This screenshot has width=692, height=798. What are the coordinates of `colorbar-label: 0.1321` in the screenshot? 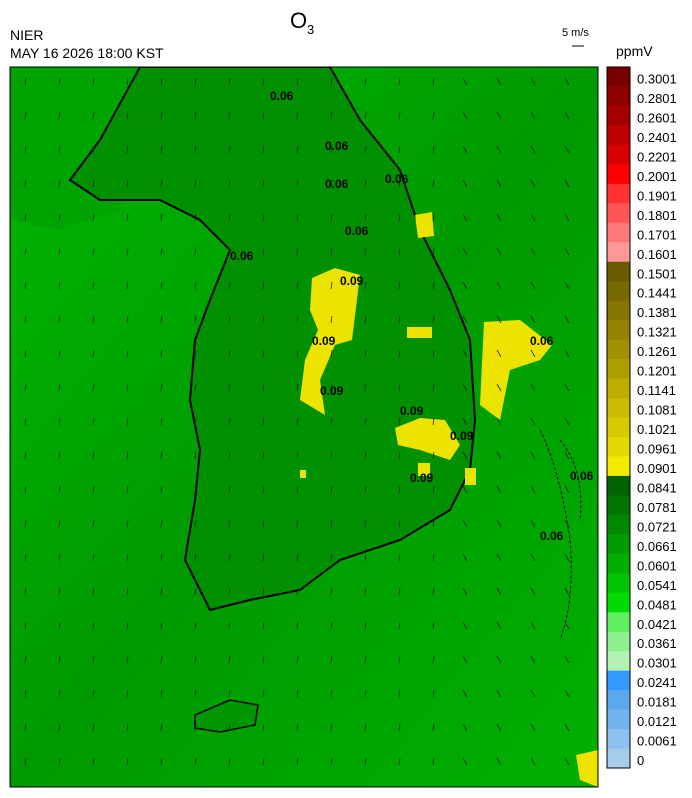 It's located at (657, 332).